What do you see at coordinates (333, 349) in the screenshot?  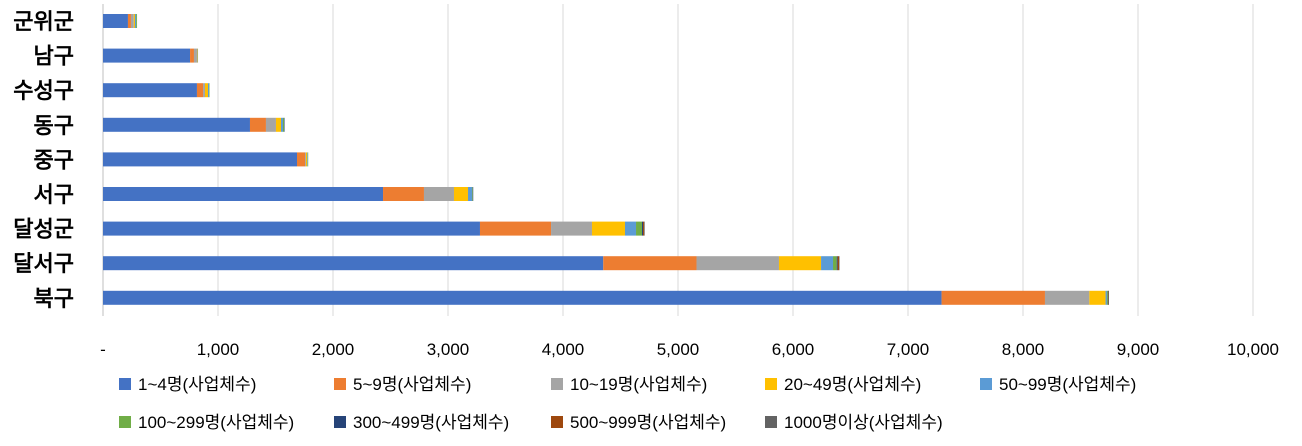 I see `x-tick-label: 2,000` at bounding box center [333, 349].